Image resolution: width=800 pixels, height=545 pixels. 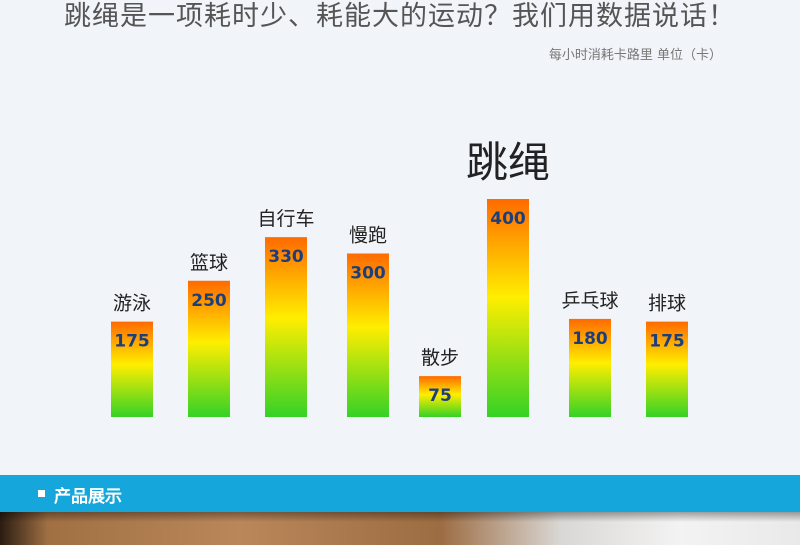 What do you see at coordinates (589, 301) in the screenshot?
I see `category-label: 乒乓球` at bounding box center [589, 301].